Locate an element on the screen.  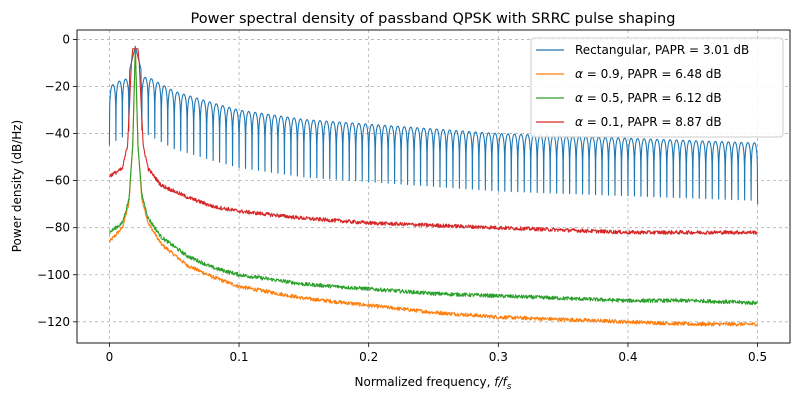
legend-label-alpha-0-1-papr: , PAPR = 8.87 dB is located at coordinates (671, 122).